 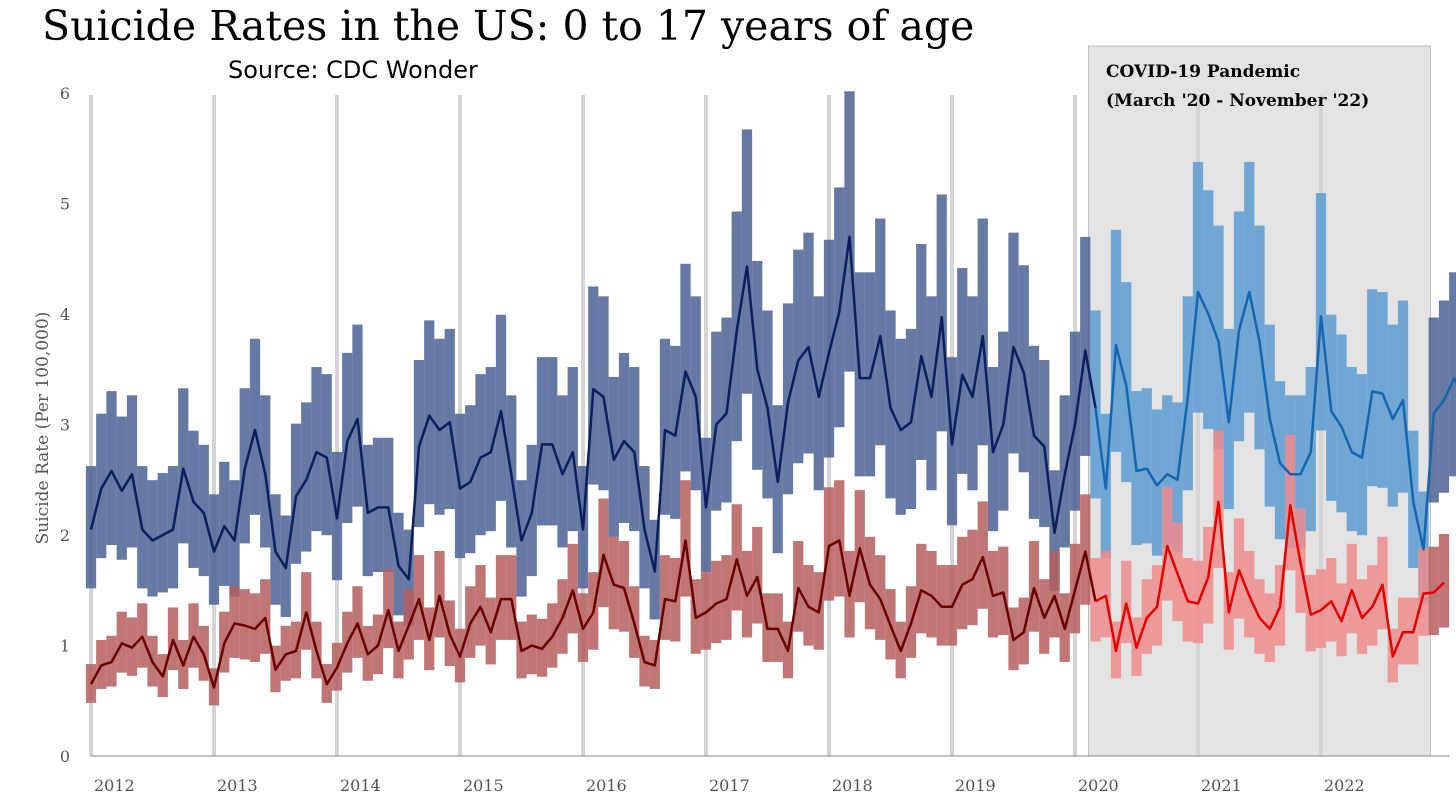 What do you see at coordinates (65, 425) in the screenshot?
I see `y-axis-ticks: 0 1 2 3 4 5 6` at bounding box center [65, 425].